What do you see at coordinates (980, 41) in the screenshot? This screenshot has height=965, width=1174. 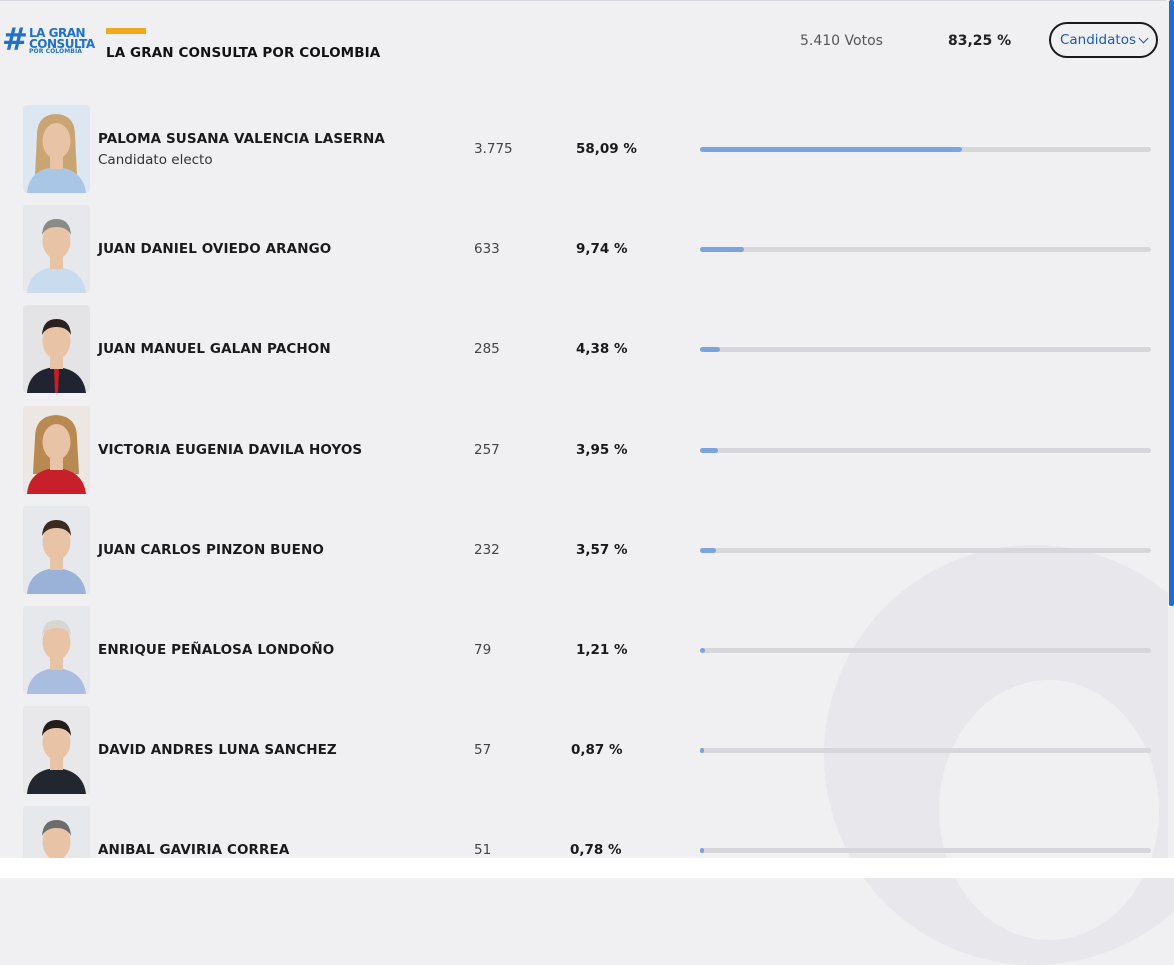 I see `total-percentage: 83,25 %` at bounding box center [980, 41].